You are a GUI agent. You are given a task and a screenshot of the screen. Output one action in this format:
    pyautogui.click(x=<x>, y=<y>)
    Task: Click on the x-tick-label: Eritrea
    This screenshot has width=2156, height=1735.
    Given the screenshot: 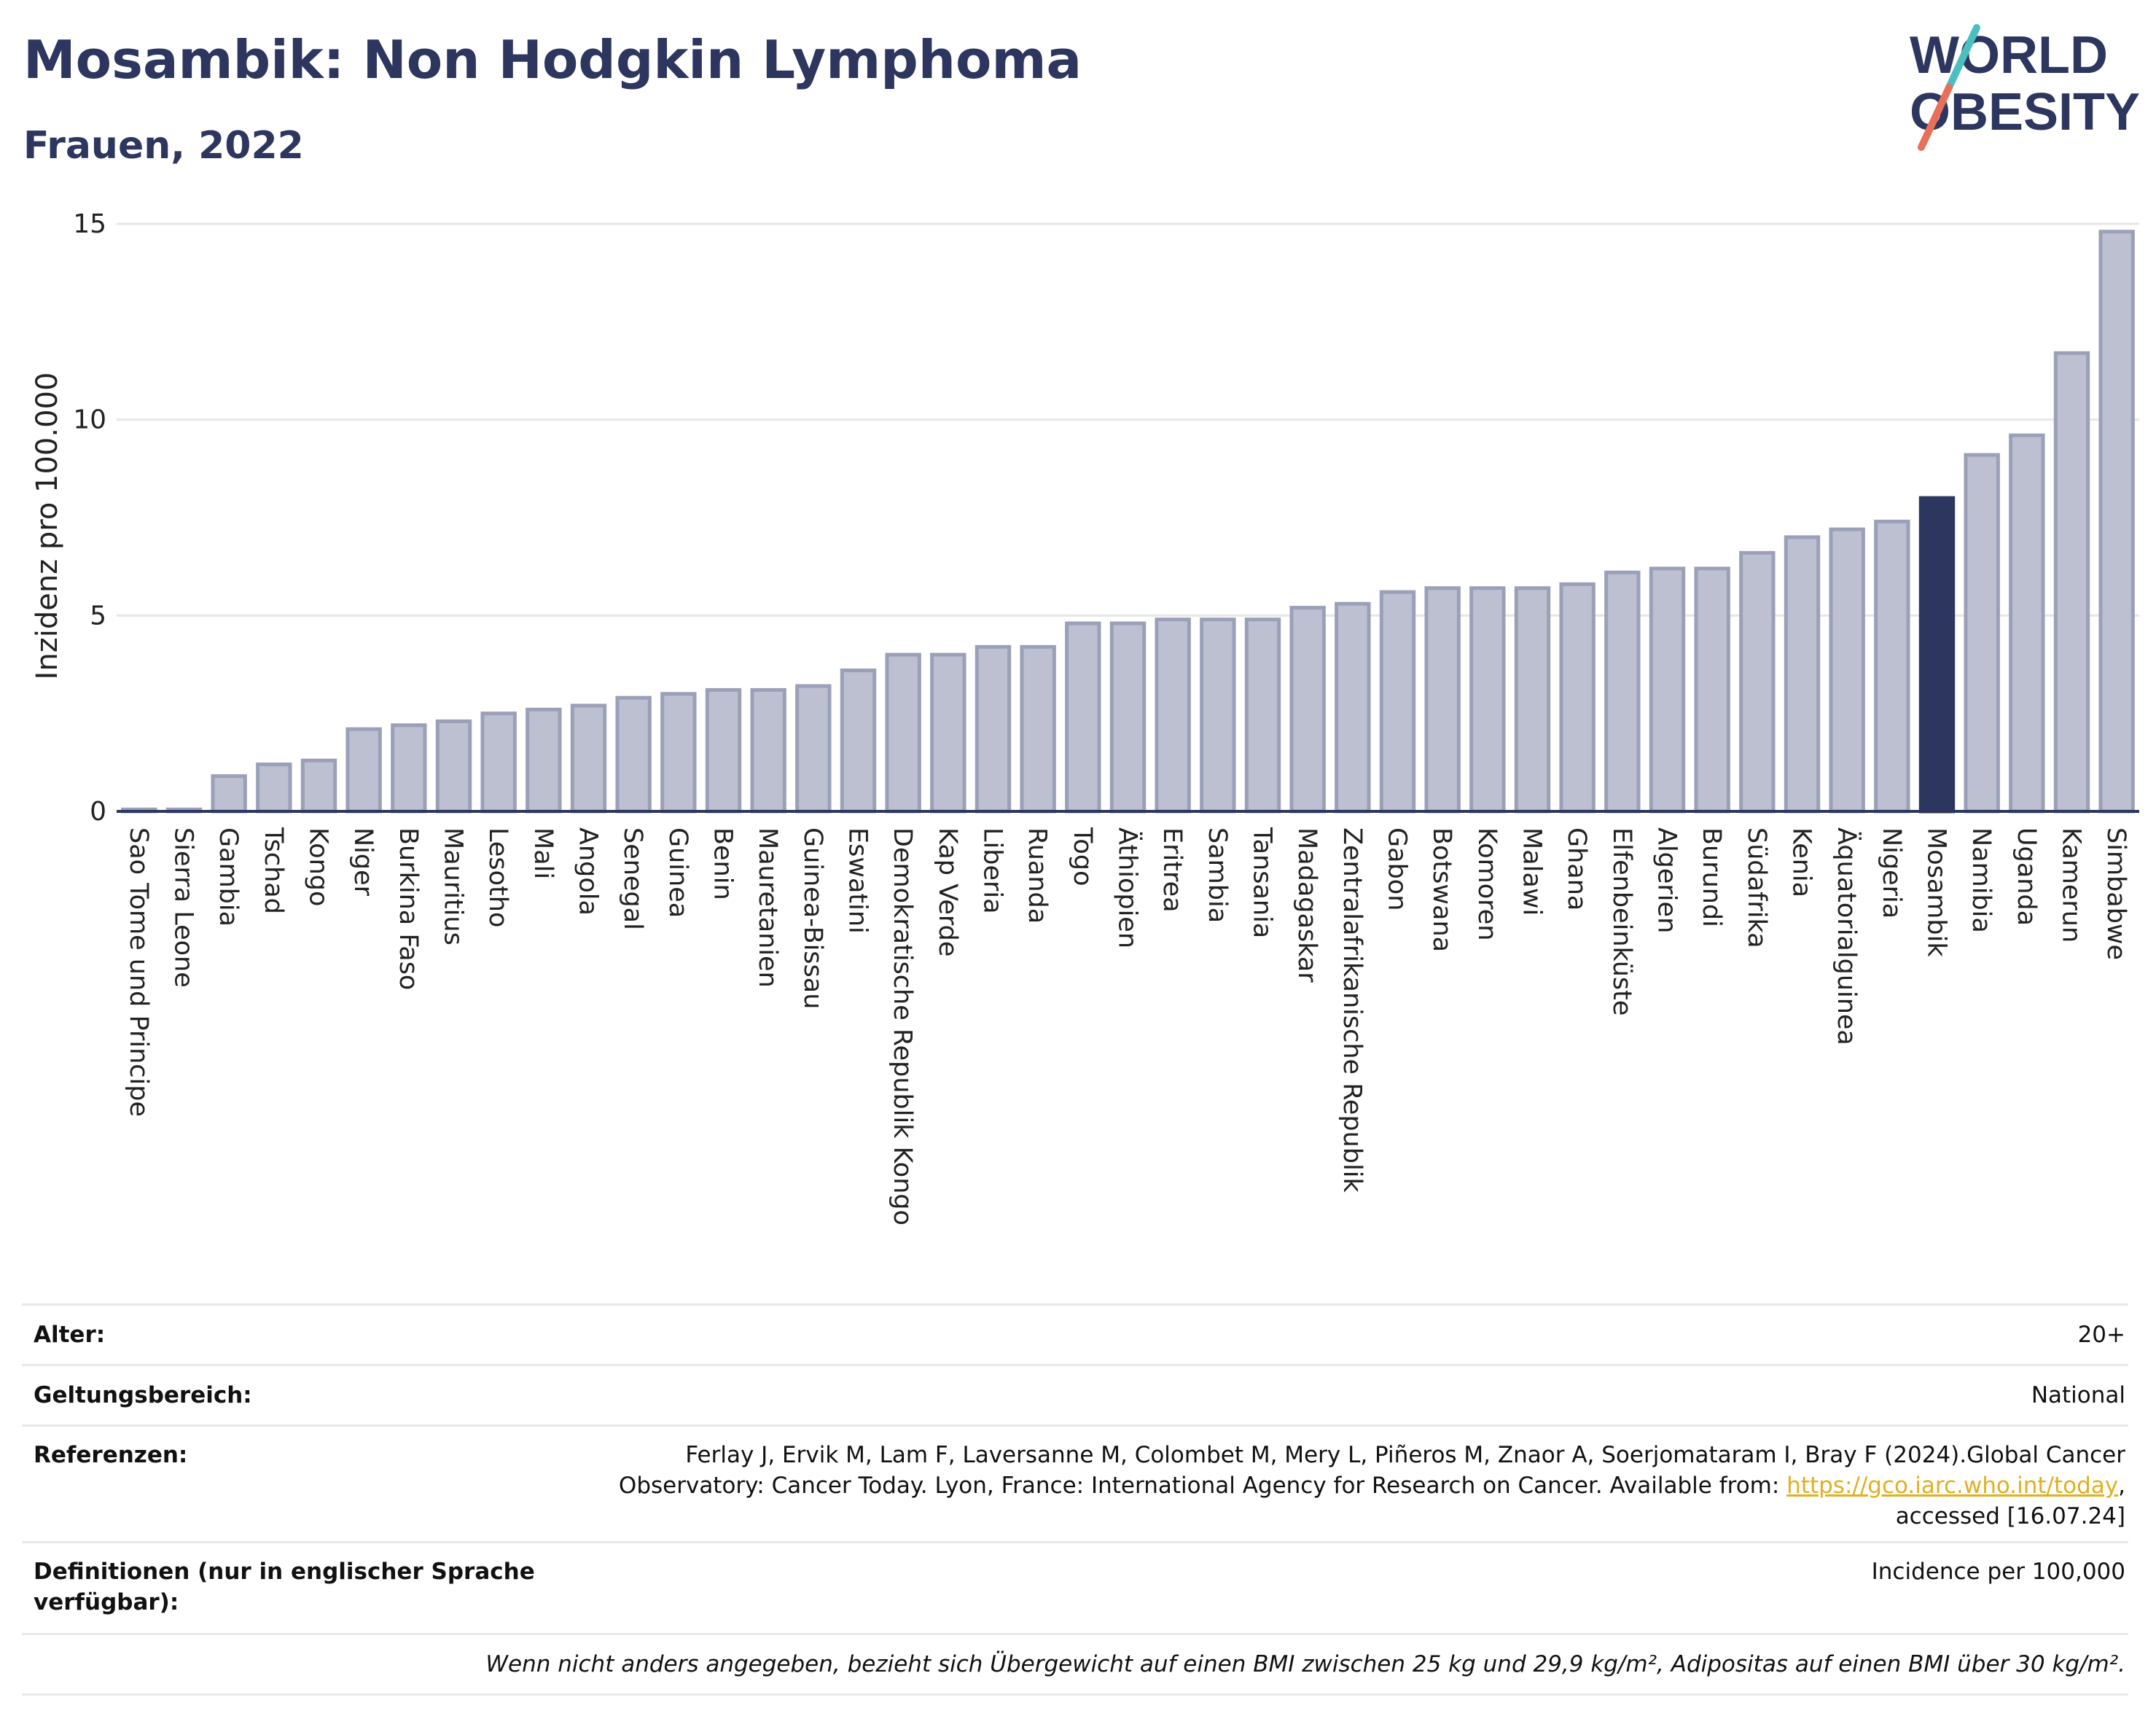 What is the action you would take?
    pyautogui.click(x=1172, y=870)
    